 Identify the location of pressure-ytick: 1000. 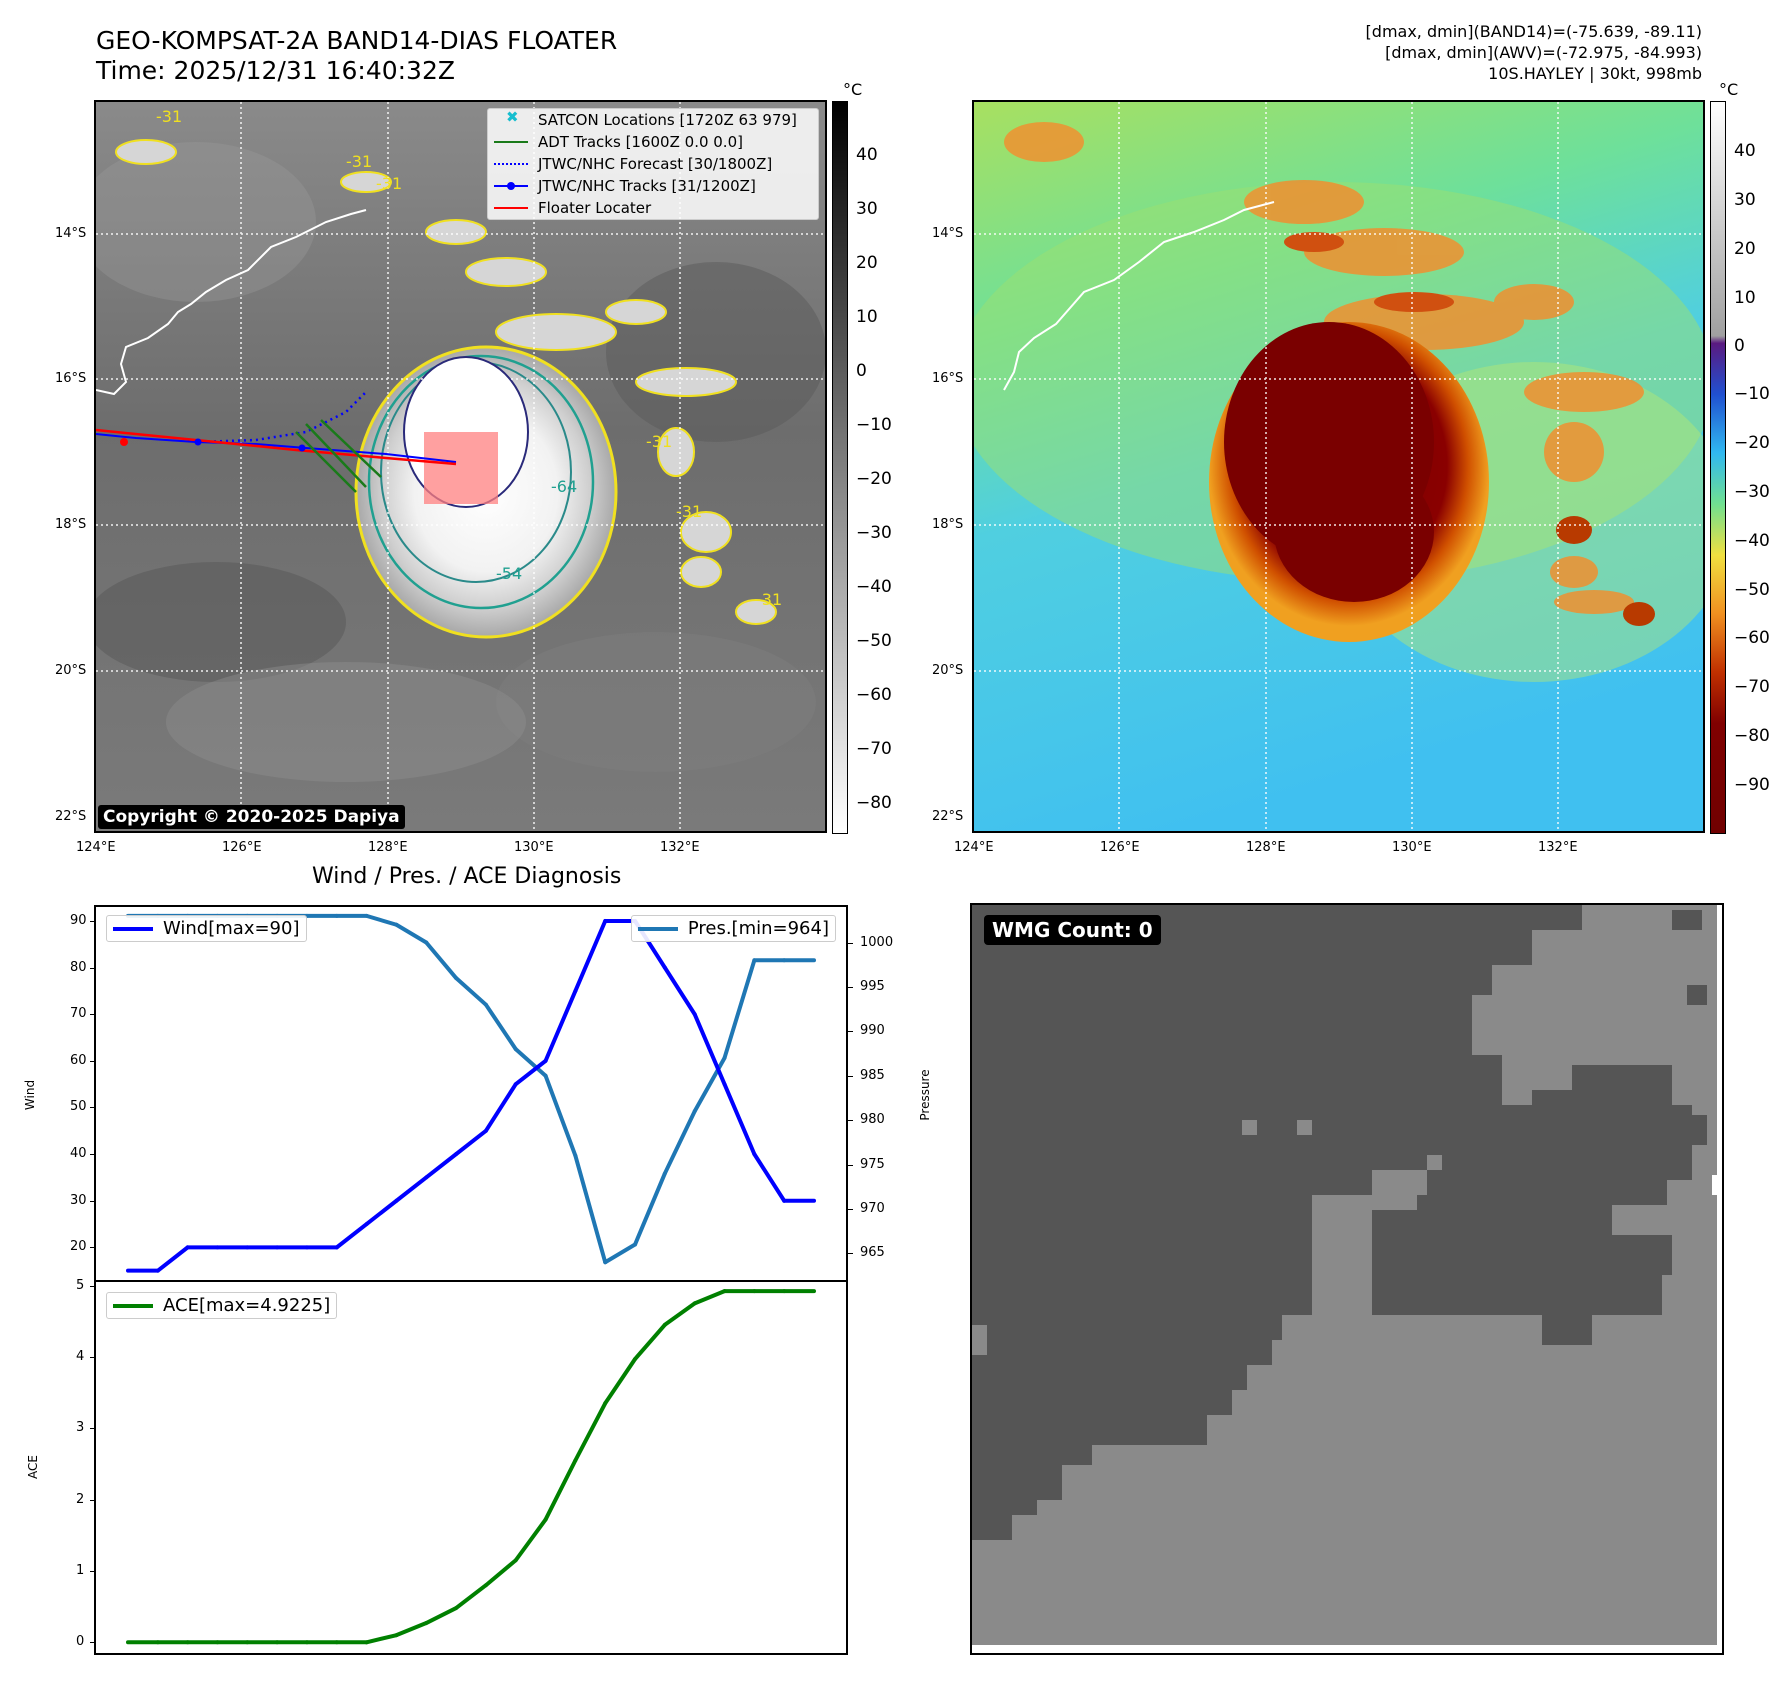
(877, 942).